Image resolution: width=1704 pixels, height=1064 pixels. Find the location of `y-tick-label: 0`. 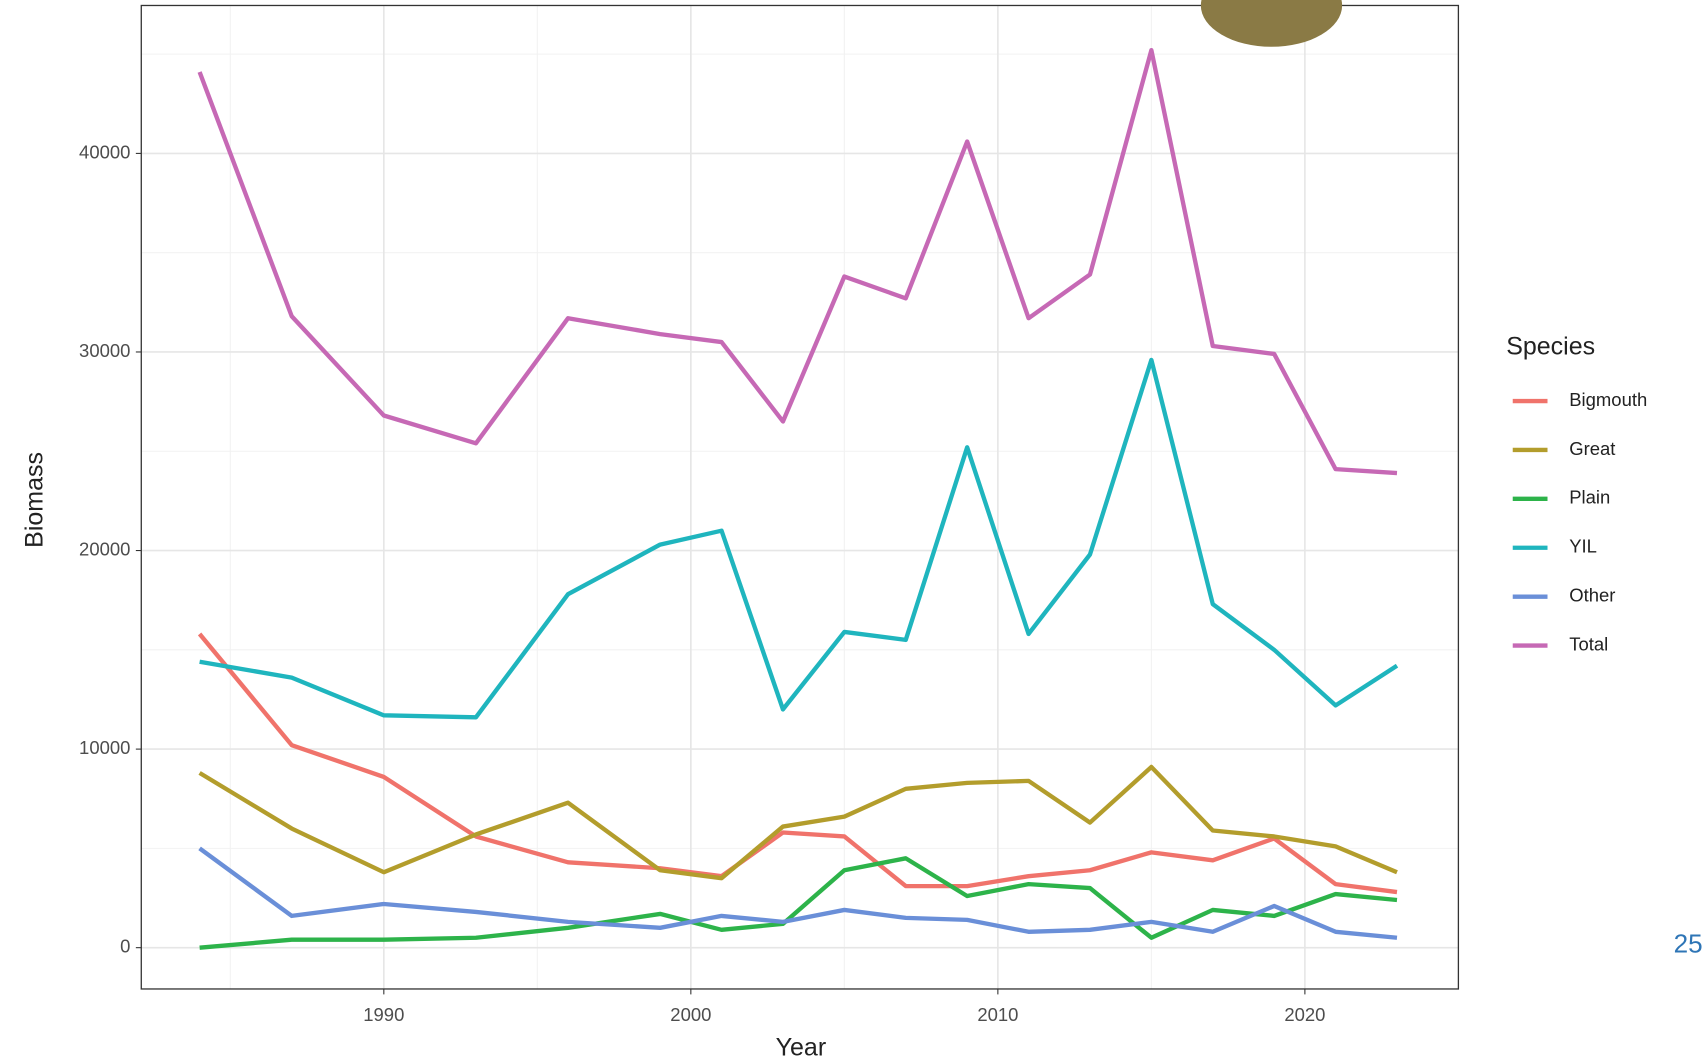

y-tick-label: 0 is located at coordinates (125, 946).